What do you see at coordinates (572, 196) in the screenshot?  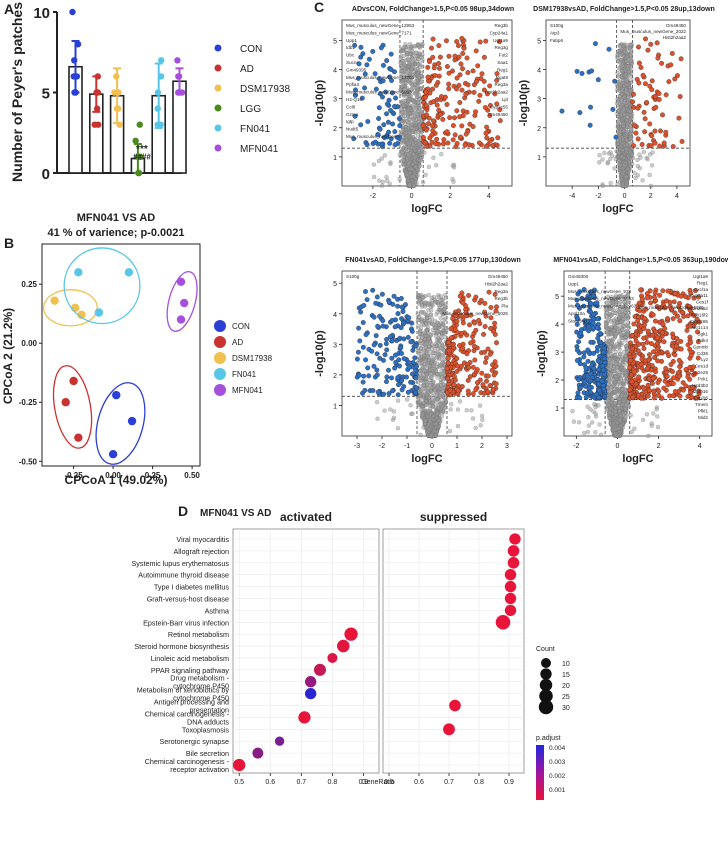 I see `c-x-tick-label: -4` at bounding box center [572, 196].